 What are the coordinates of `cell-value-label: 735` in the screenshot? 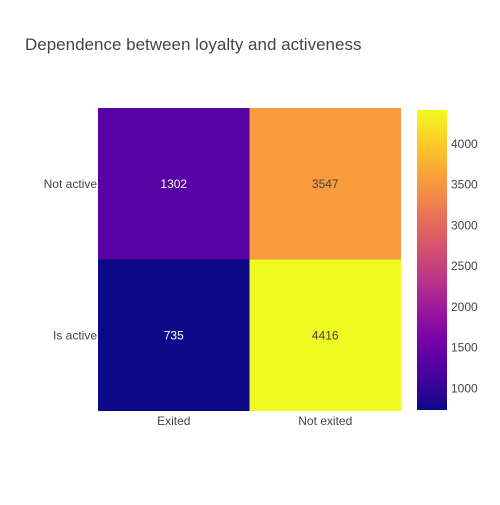 It's located at (174, 335).